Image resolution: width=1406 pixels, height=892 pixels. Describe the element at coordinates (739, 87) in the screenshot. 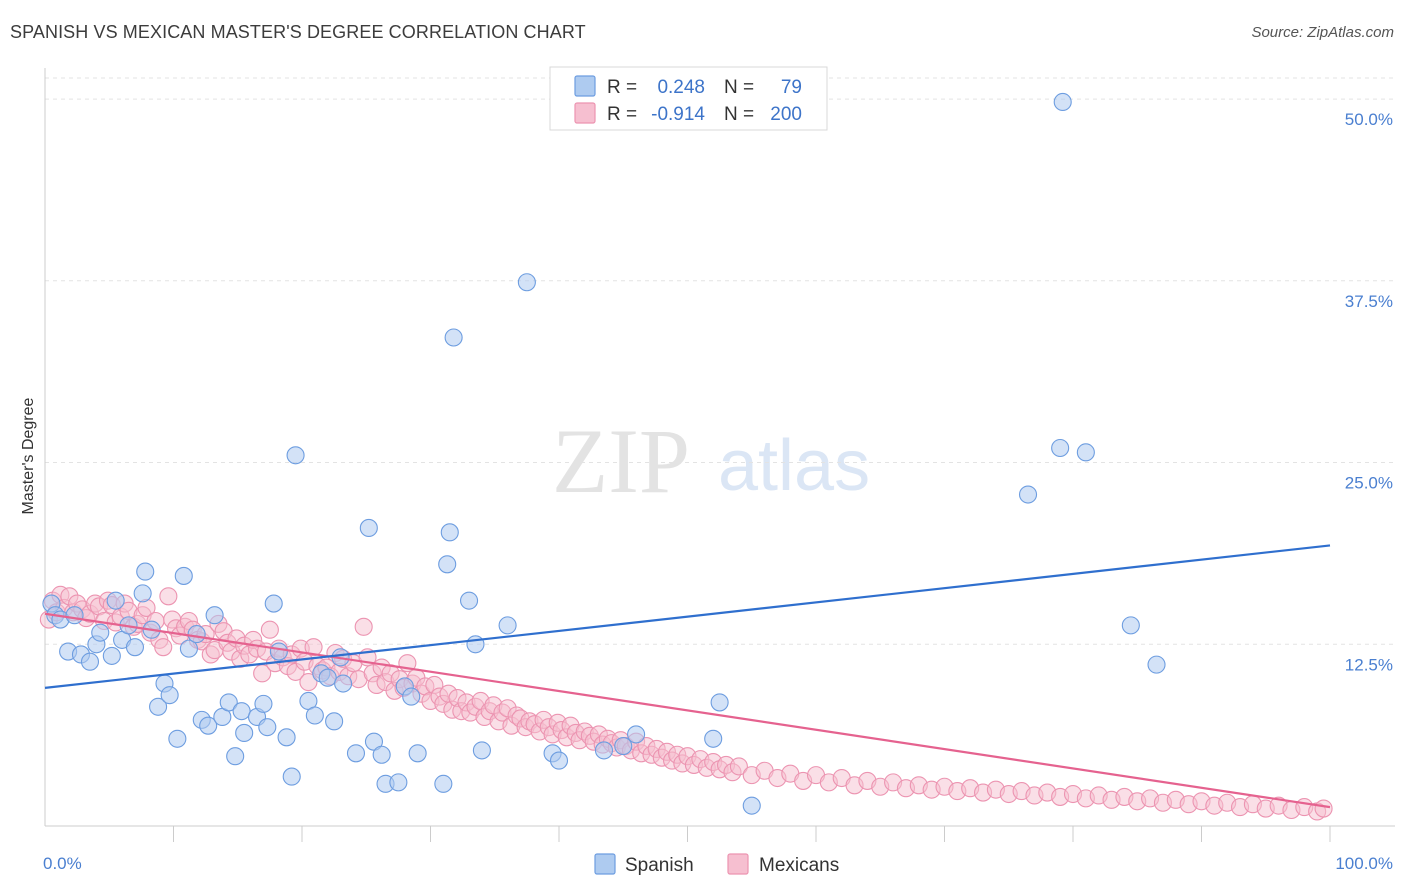

I see `legend-spanish-n-label: N =` at that location.